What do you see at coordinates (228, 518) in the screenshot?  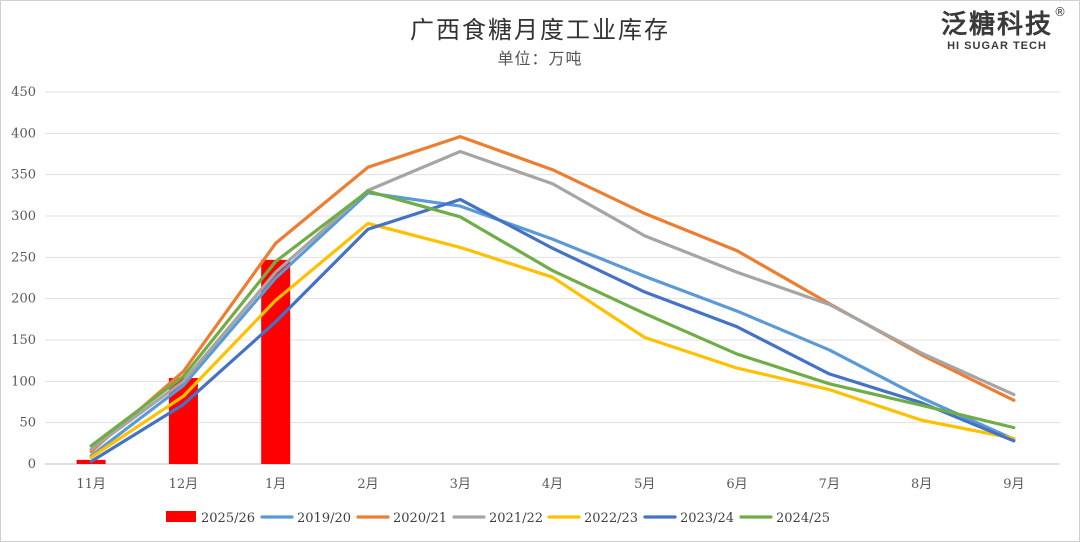 I see `legend-label: 2025/26` at bounding box center [228, 518].